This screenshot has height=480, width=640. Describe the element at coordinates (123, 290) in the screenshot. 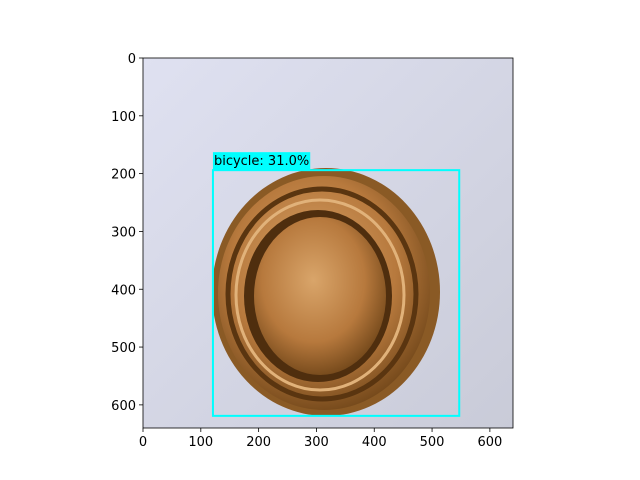

I see `y-tick-label: 400` at that location.